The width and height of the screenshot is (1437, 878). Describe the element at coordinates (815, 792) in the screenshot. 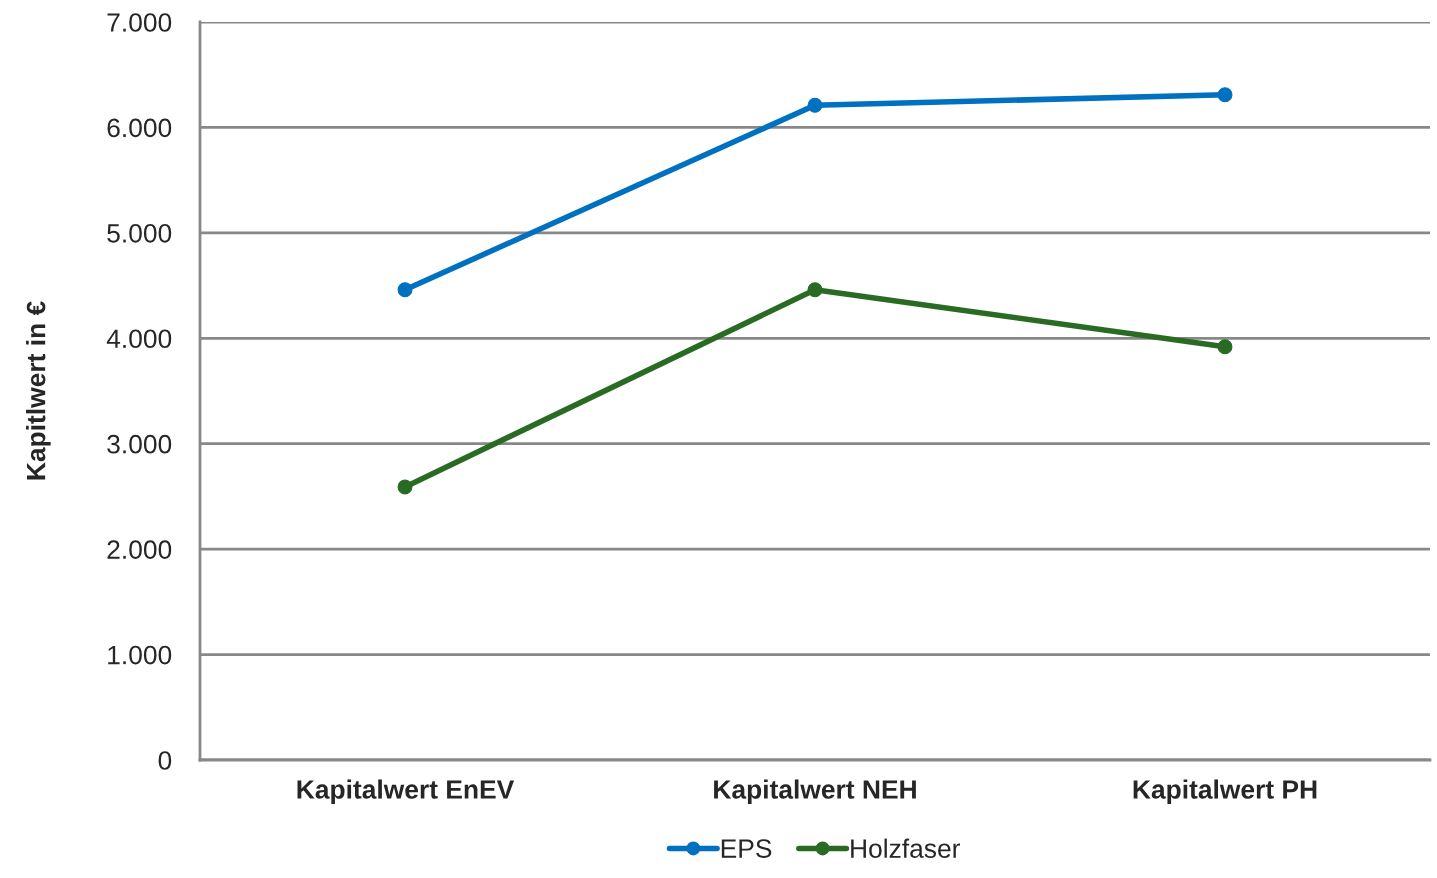

I see `x-tick-label: Kapitalwert NEH` at that location.